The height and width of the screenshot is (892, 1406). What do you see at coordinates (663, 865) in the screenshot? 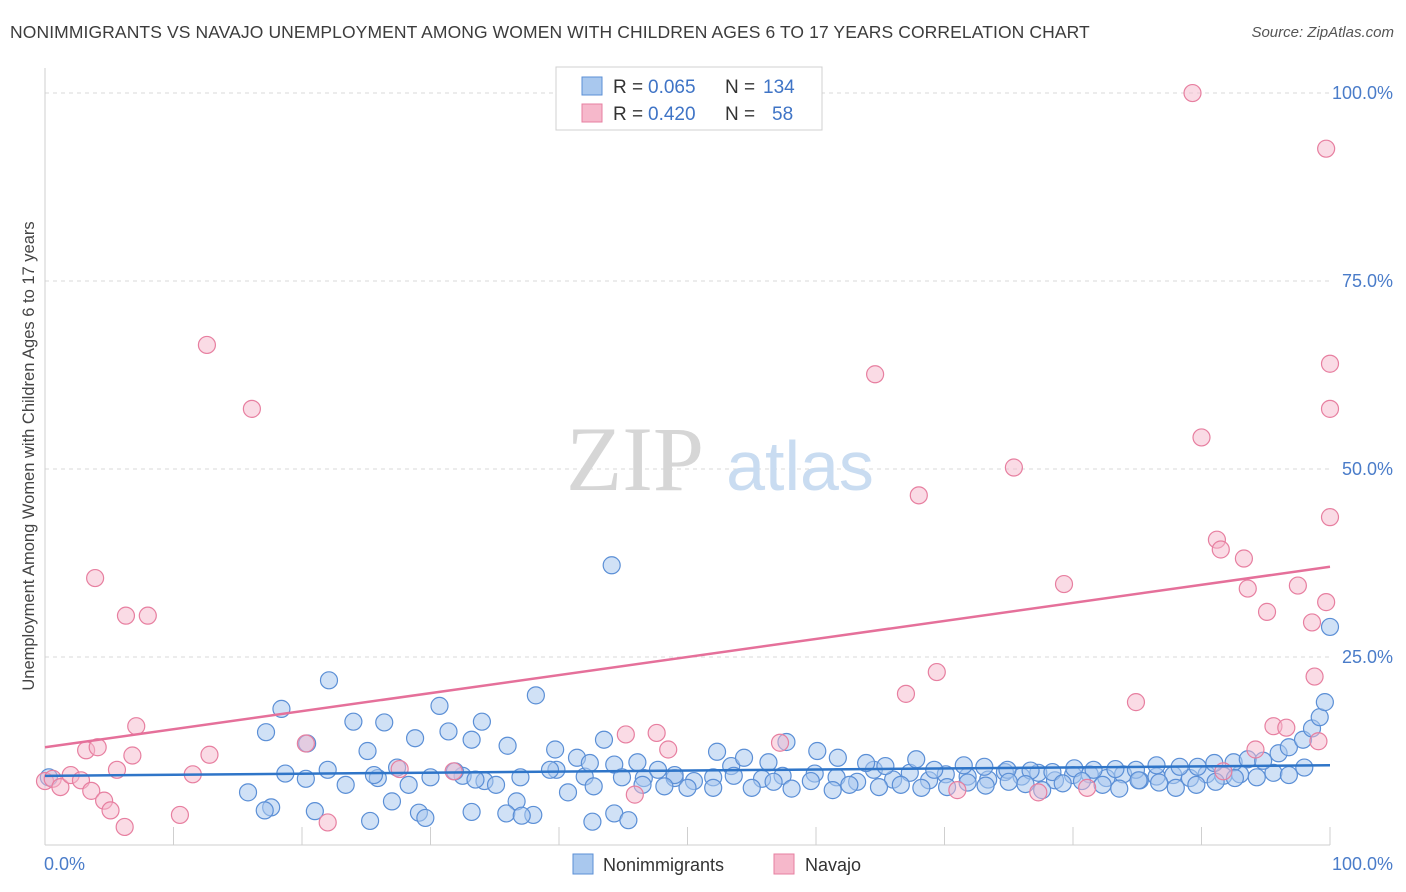
I see `legend-label-nonimmigrants: Nonimmigrants` at bounding box center [663, 865].